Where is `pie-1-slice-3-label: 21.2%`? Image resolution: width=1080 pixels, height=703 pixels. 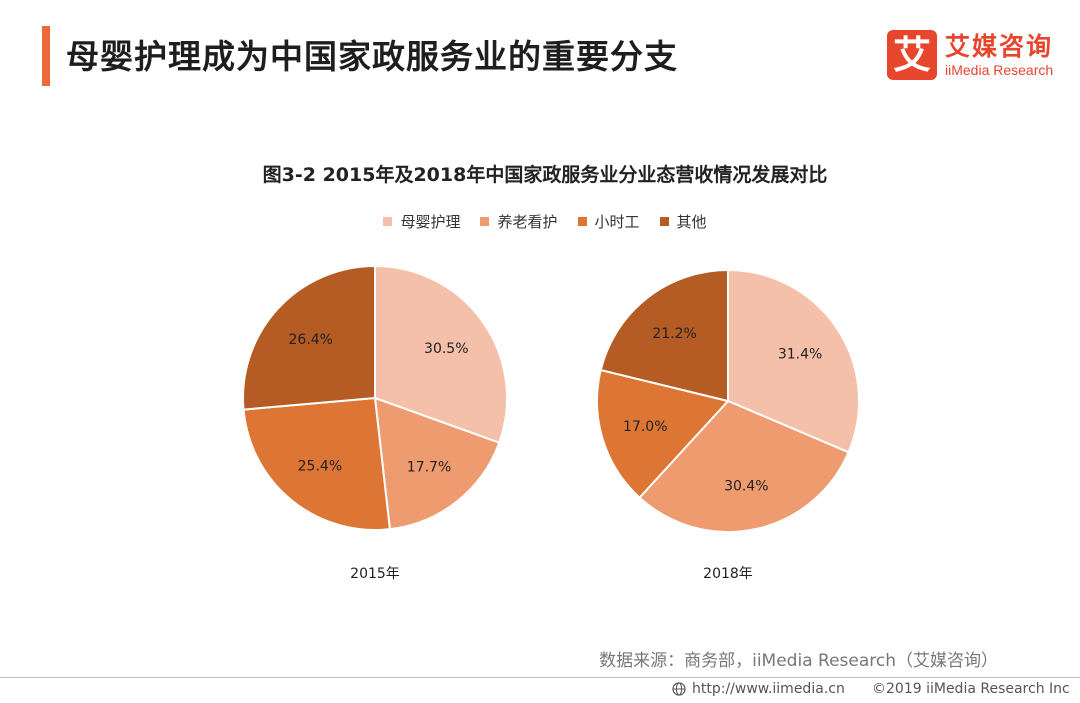 pie-1-slice-3-label: 21.2% is located at coordinates (674, 334).